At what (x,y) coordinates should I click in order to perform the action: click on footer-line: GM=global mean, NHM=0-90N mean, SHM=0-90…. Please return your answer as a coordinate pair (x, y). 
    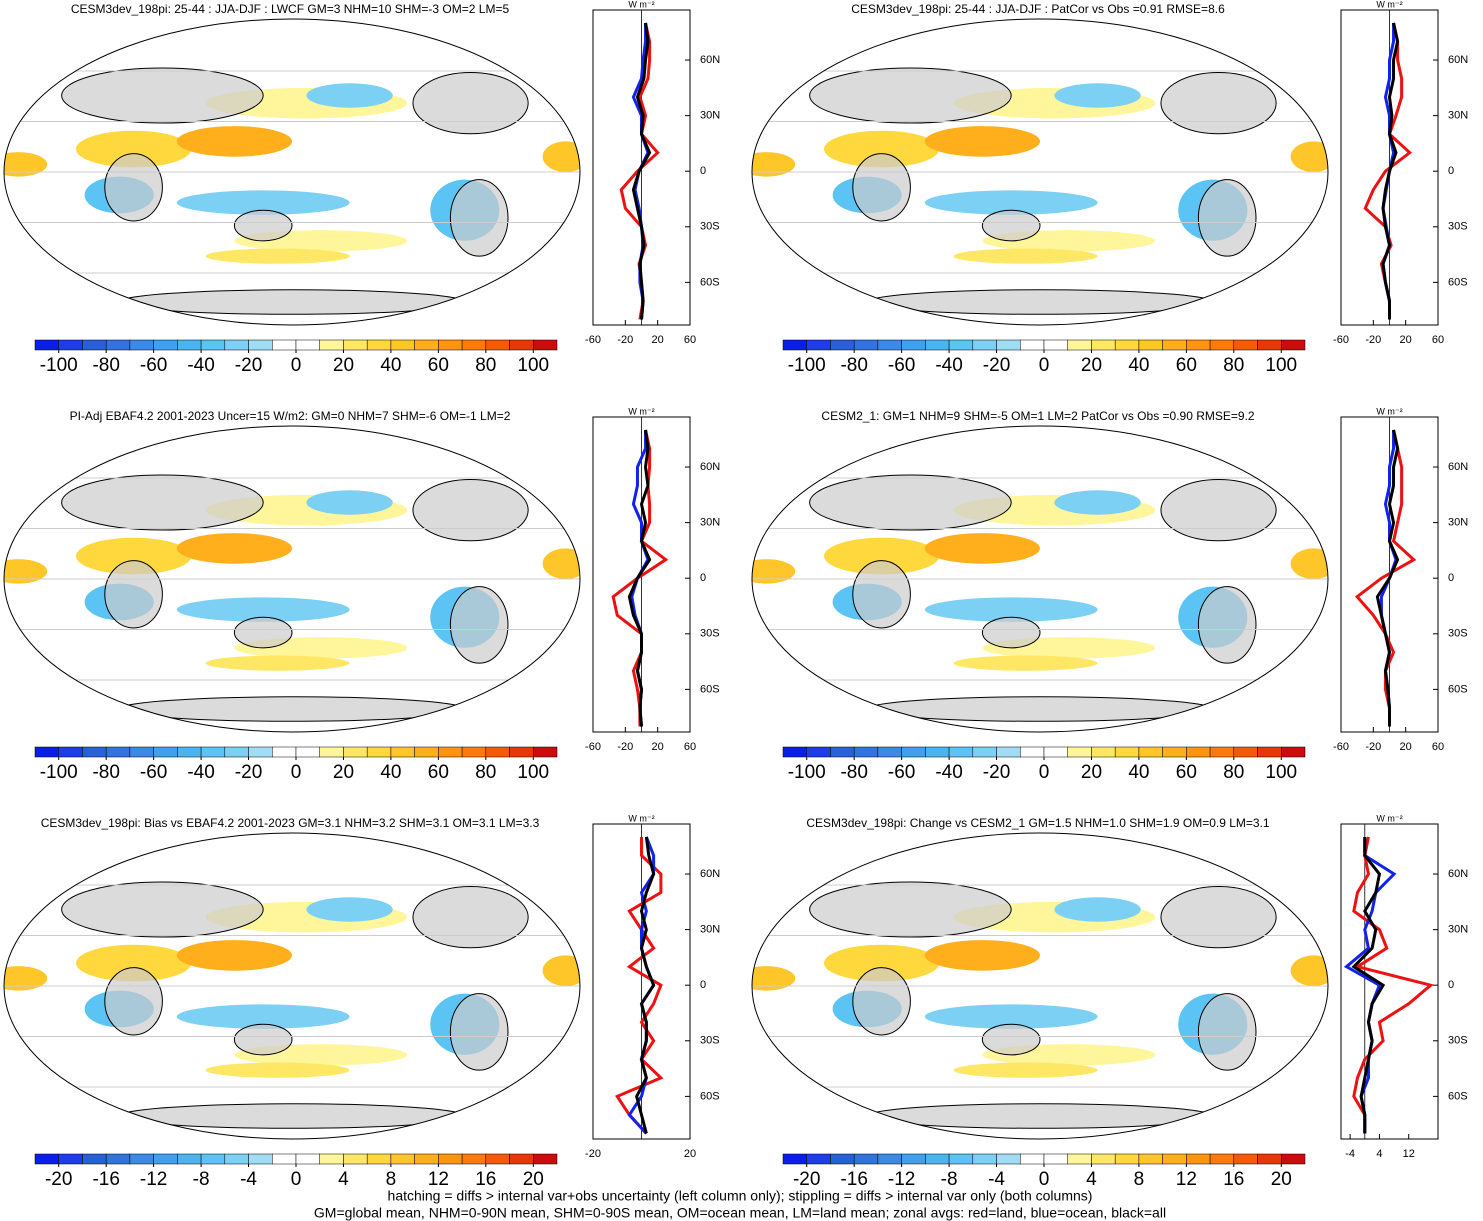
    Looking at the image, I should click on (740, 1213).